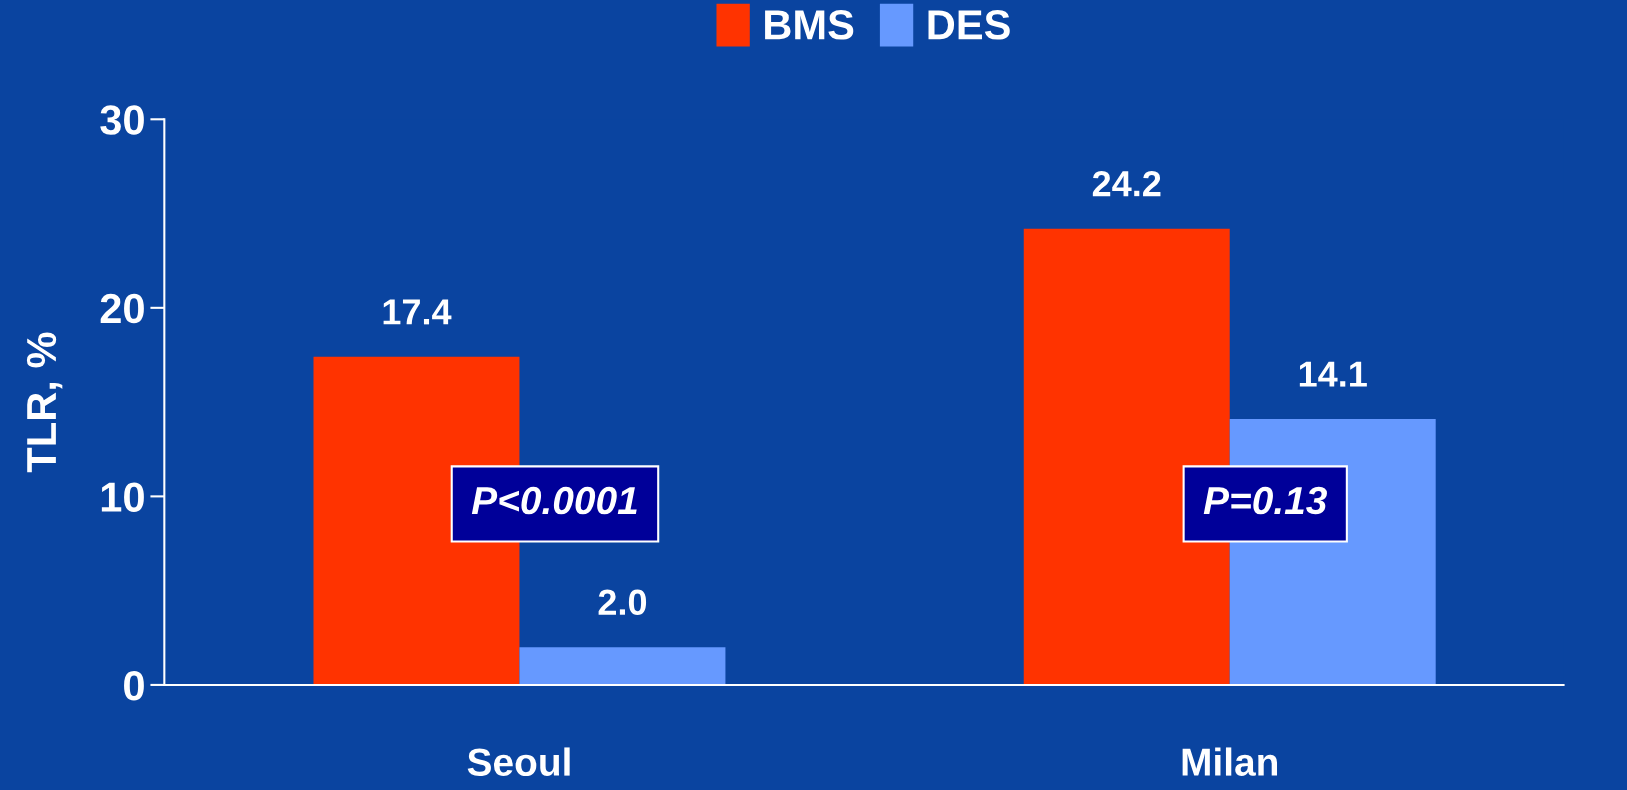  What do you see at coordinates (122, 497) in the screenshot?
I see `y-tick-label: 10` at bounding box center [122, 497].